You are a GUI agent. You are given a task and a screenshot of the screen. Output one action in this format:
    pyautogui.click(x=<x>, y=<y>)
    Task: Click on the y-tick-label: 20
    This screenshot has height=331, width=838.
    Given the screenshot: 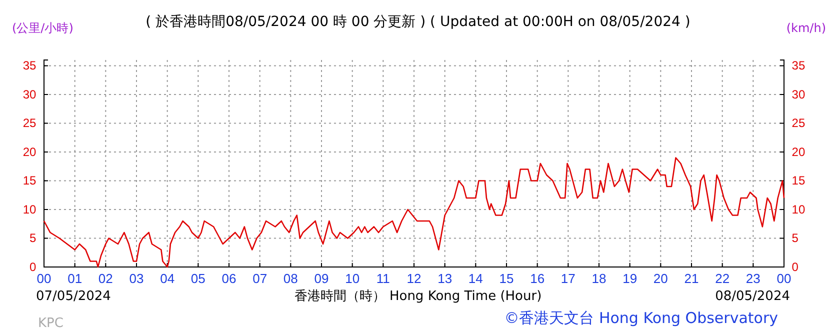 What is the action you would take?
    pyautogui.click(x=29, y=151)
    